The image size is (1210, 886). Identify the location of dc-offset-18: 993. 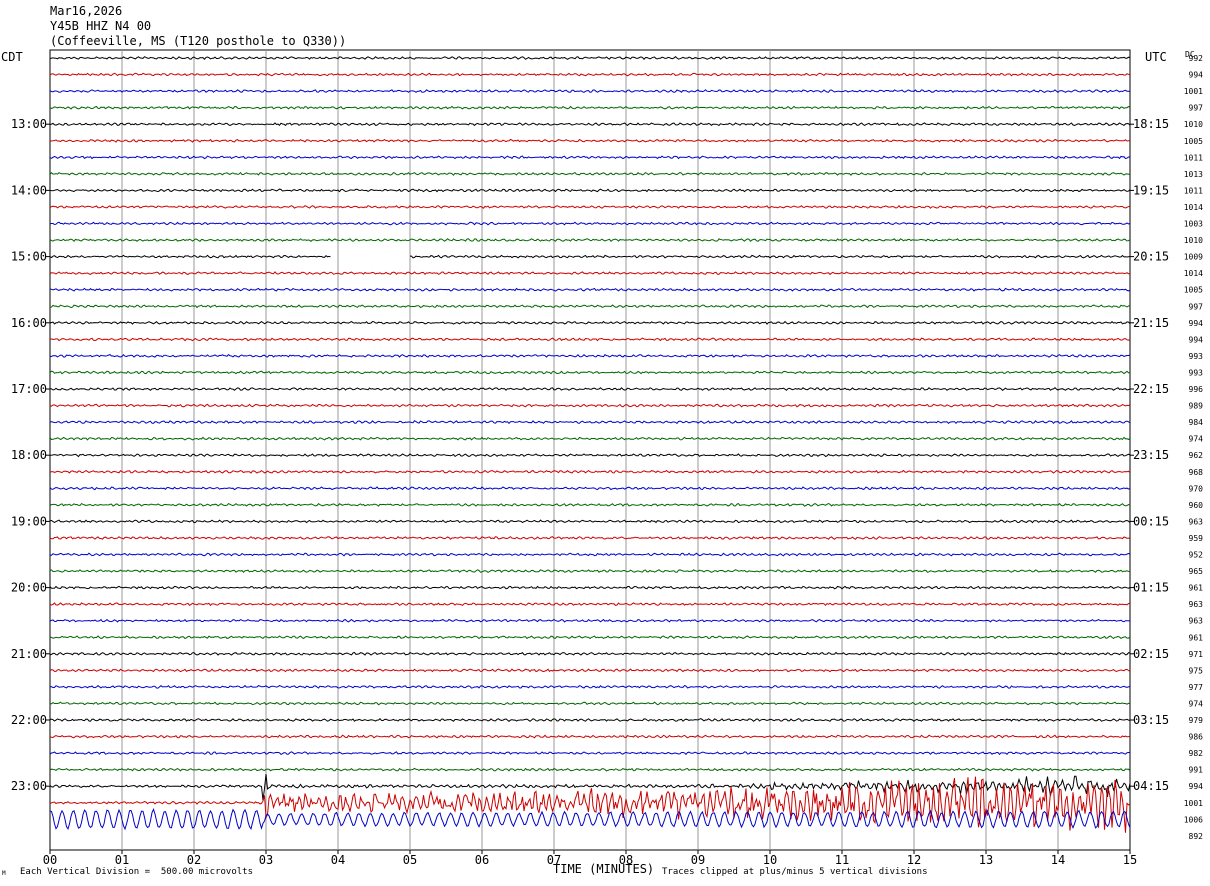
(1196, 356).